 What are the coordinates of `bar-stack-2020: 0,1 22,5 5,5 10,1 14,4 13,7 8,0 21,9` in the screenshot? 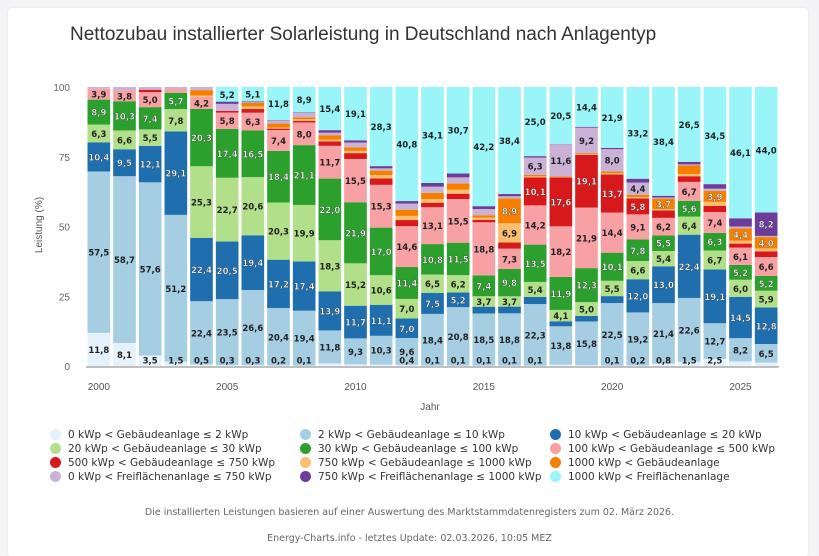 It's located at (612, 227).